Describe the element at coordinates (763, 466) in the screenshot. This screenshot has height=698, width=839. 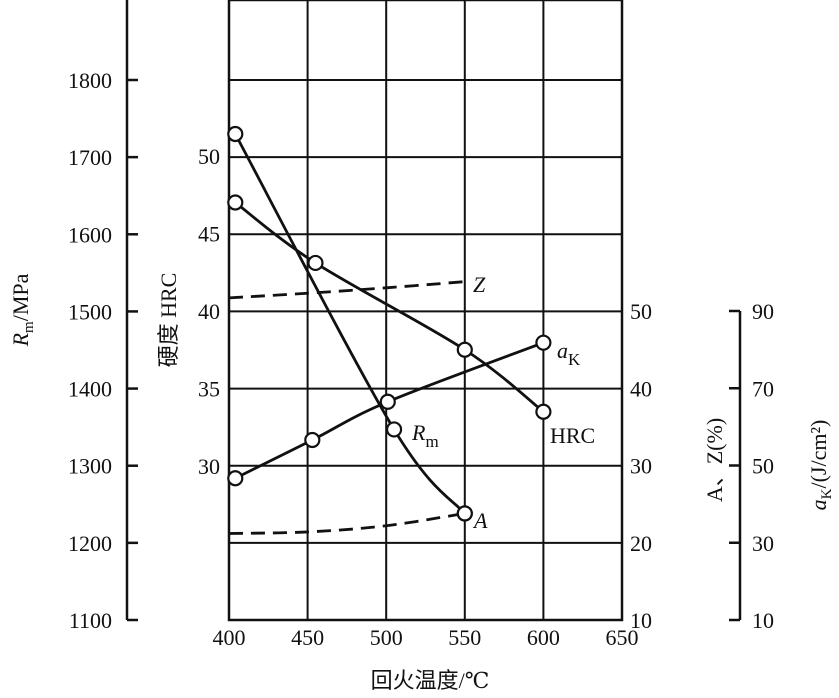
I see `ak-tick-label: 50` at that location.